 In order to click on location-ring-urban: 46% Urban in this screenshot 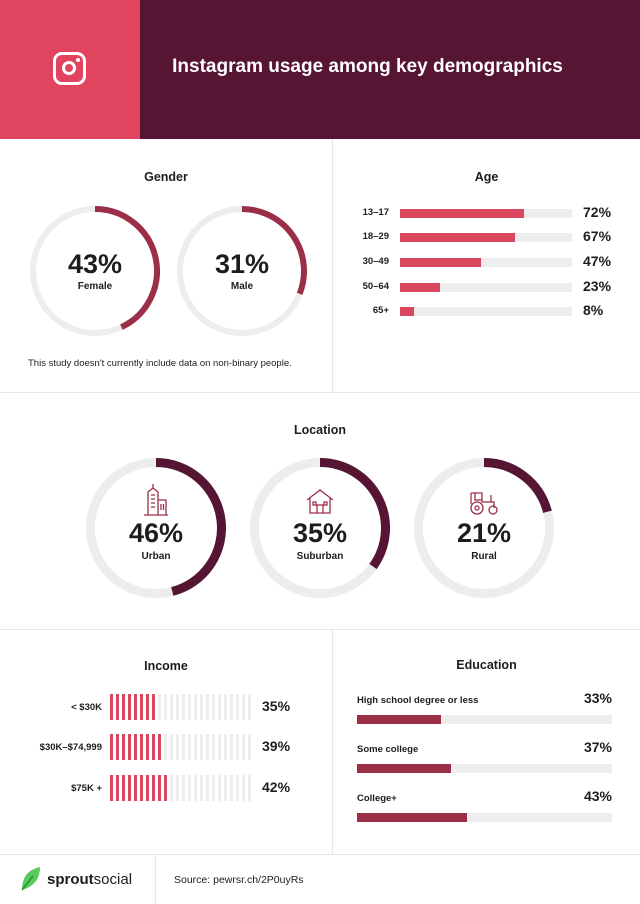, I will do `click(156, 528)`.